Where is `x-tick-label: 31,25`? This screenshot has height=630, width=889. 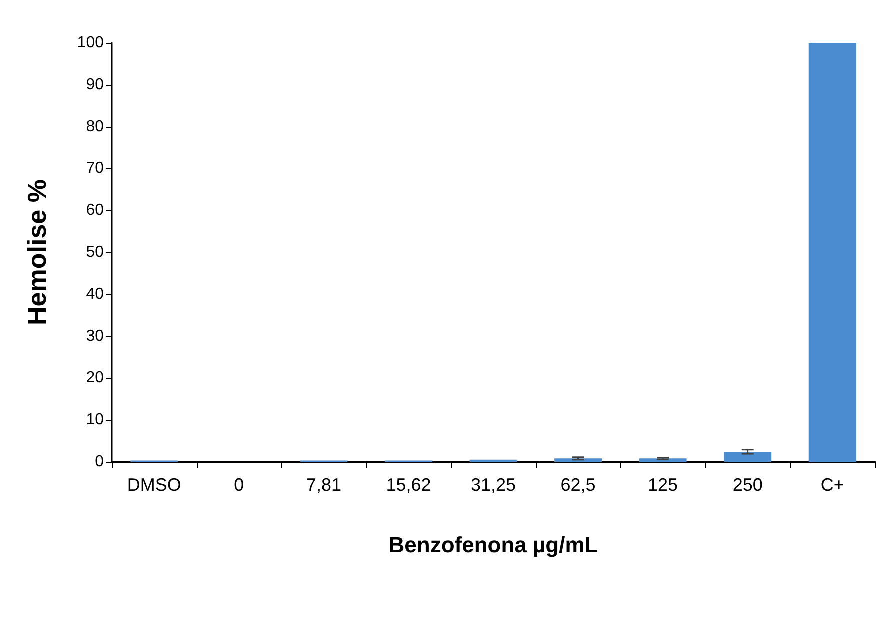 x-tick-label: 31,25 is located at coordinates (493, 485).